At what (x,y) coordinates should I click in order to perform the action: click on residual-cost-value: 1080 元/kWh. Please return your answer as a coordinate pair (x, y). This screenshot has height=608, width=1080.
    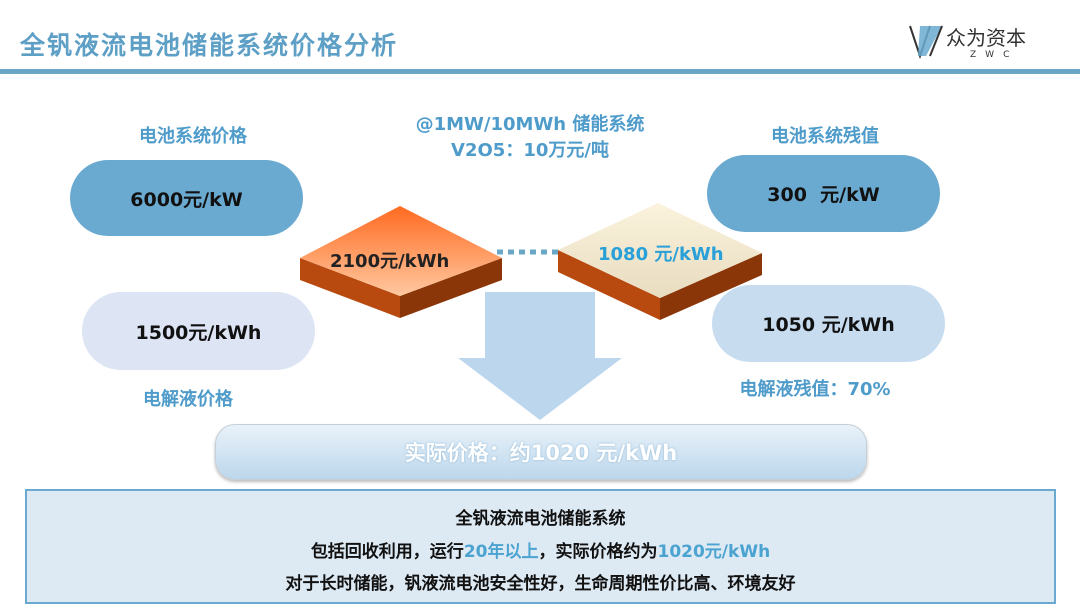
    Looking at the image, I should click on (661, 254).